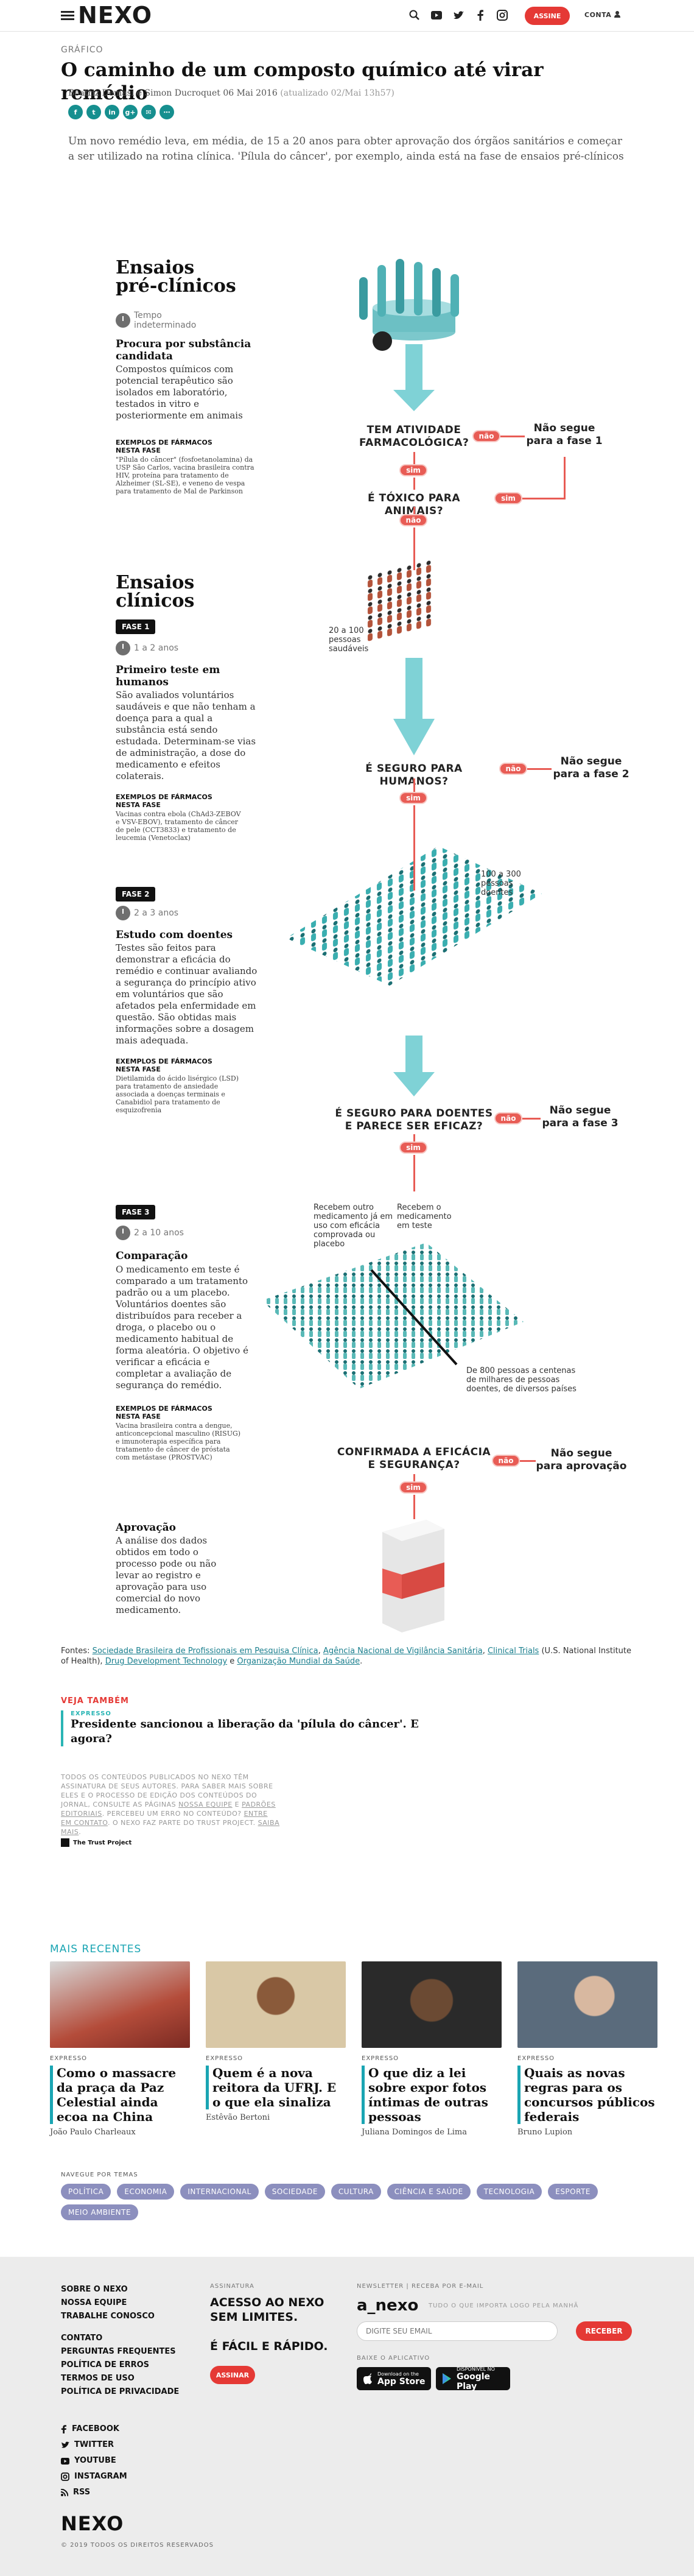  Describe the element at coordinates (115, 15) in the screenshot. I see `site-logo: NEXO` at that location.